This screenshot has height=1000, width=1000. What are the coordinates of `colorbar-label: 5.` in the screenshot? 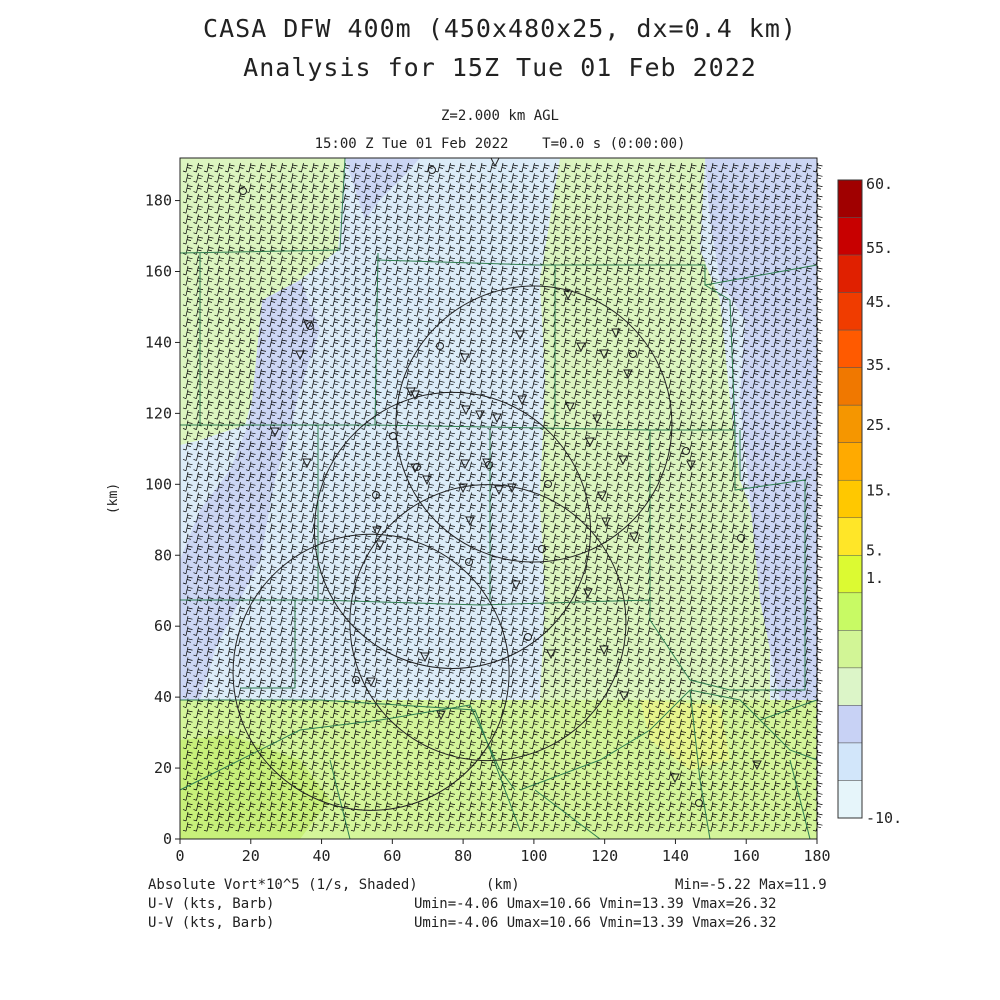 It's located at (875, 550).